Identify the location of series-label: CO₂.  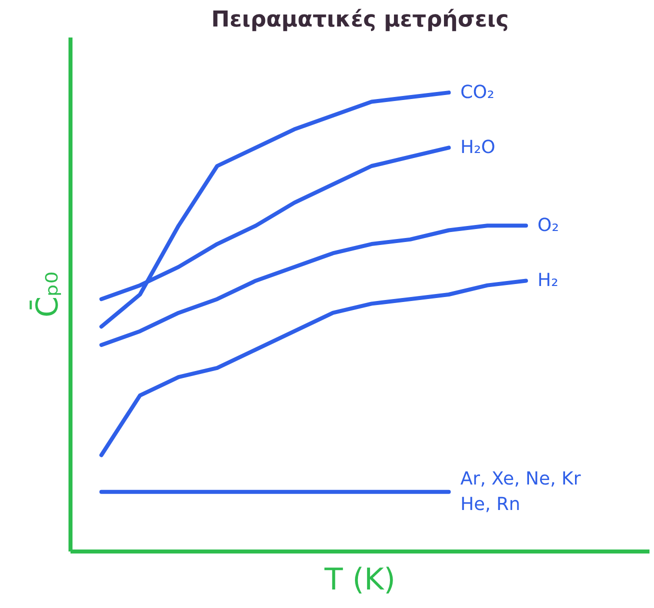
(477, 93).